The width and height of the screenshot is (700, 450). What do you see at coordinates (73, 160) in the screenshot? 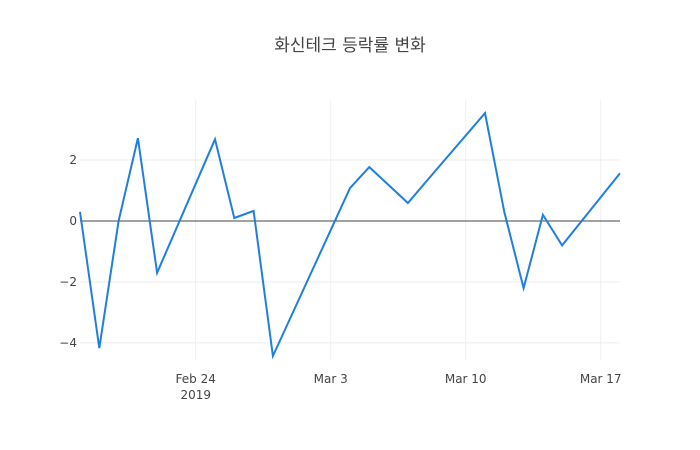
I see `y-tick-label: 2` at bounding box center [73, 160].